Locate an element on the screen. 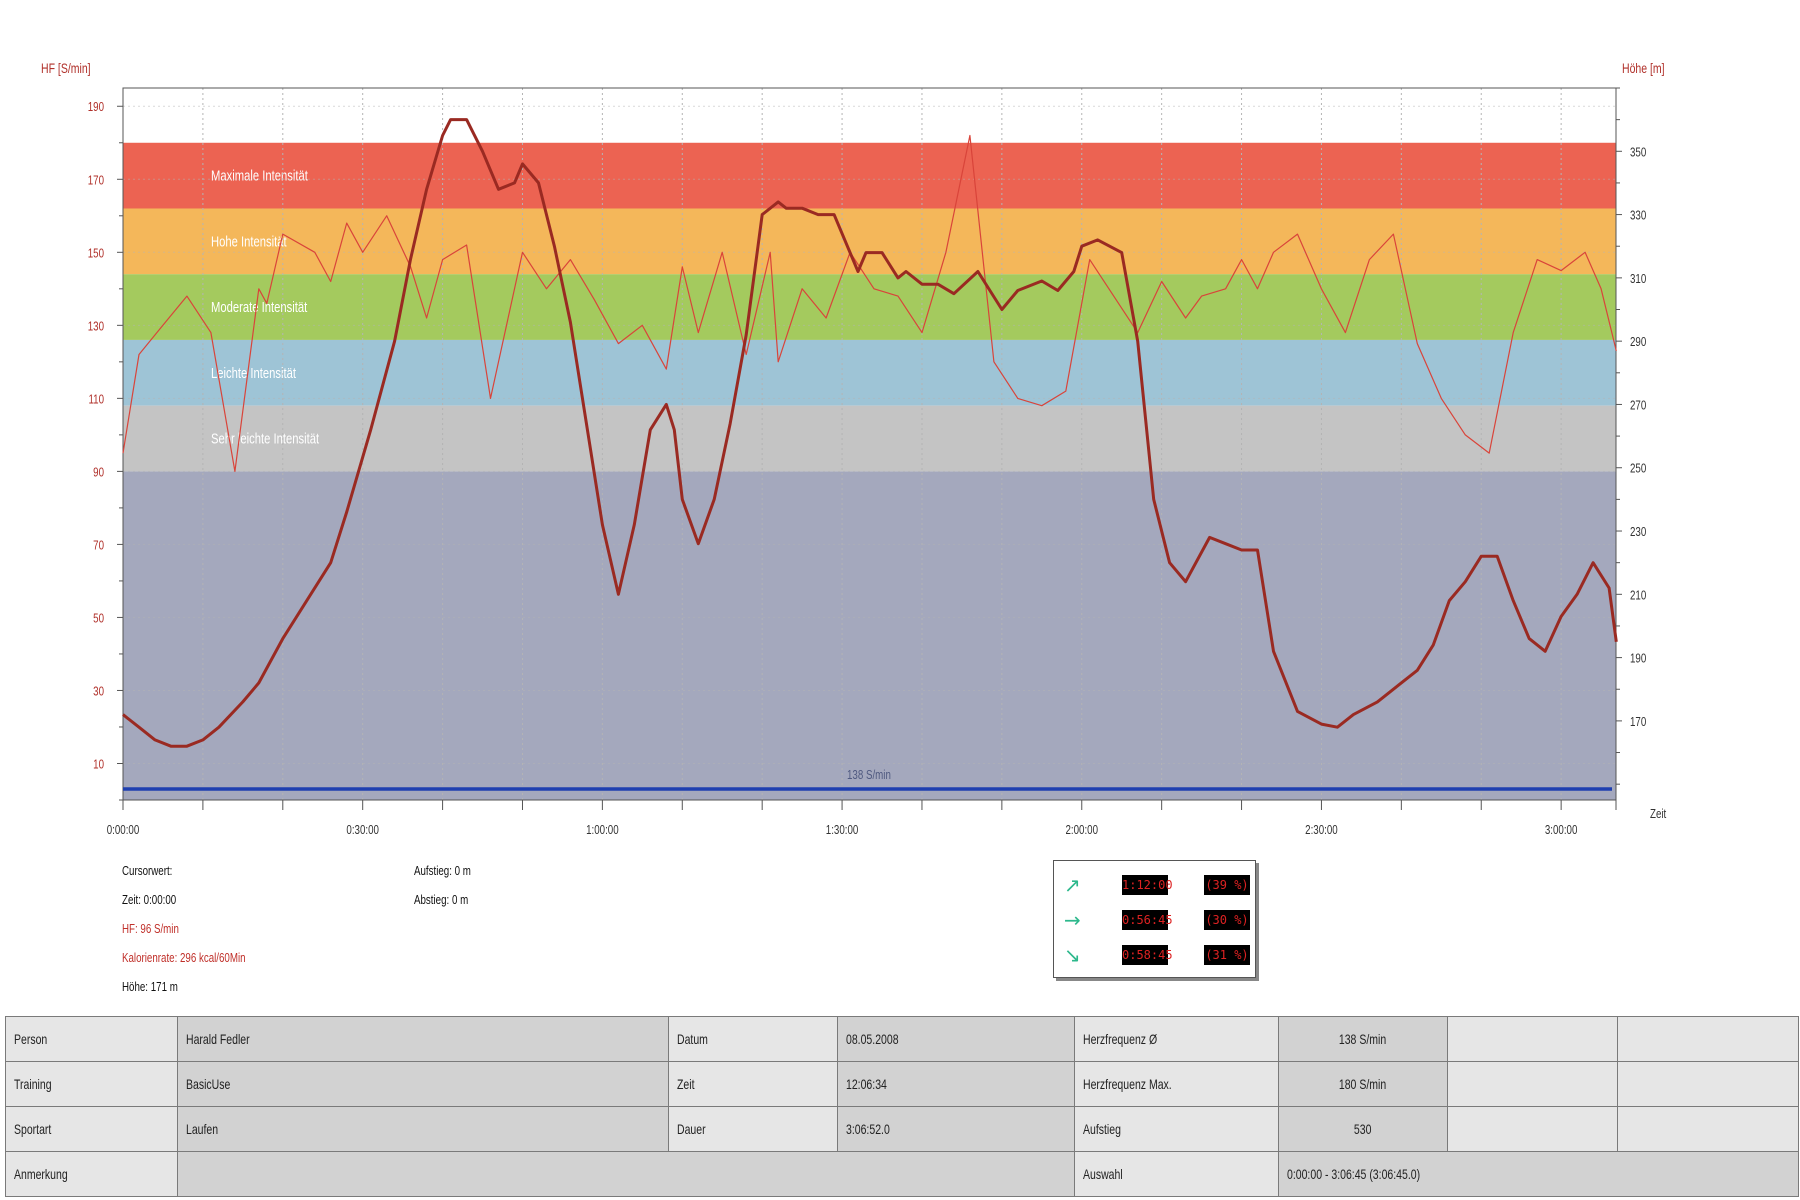 This screenshot has width=1800, height=1200. y-right-tick-label: 210 is located at coordinates (1638, 596).